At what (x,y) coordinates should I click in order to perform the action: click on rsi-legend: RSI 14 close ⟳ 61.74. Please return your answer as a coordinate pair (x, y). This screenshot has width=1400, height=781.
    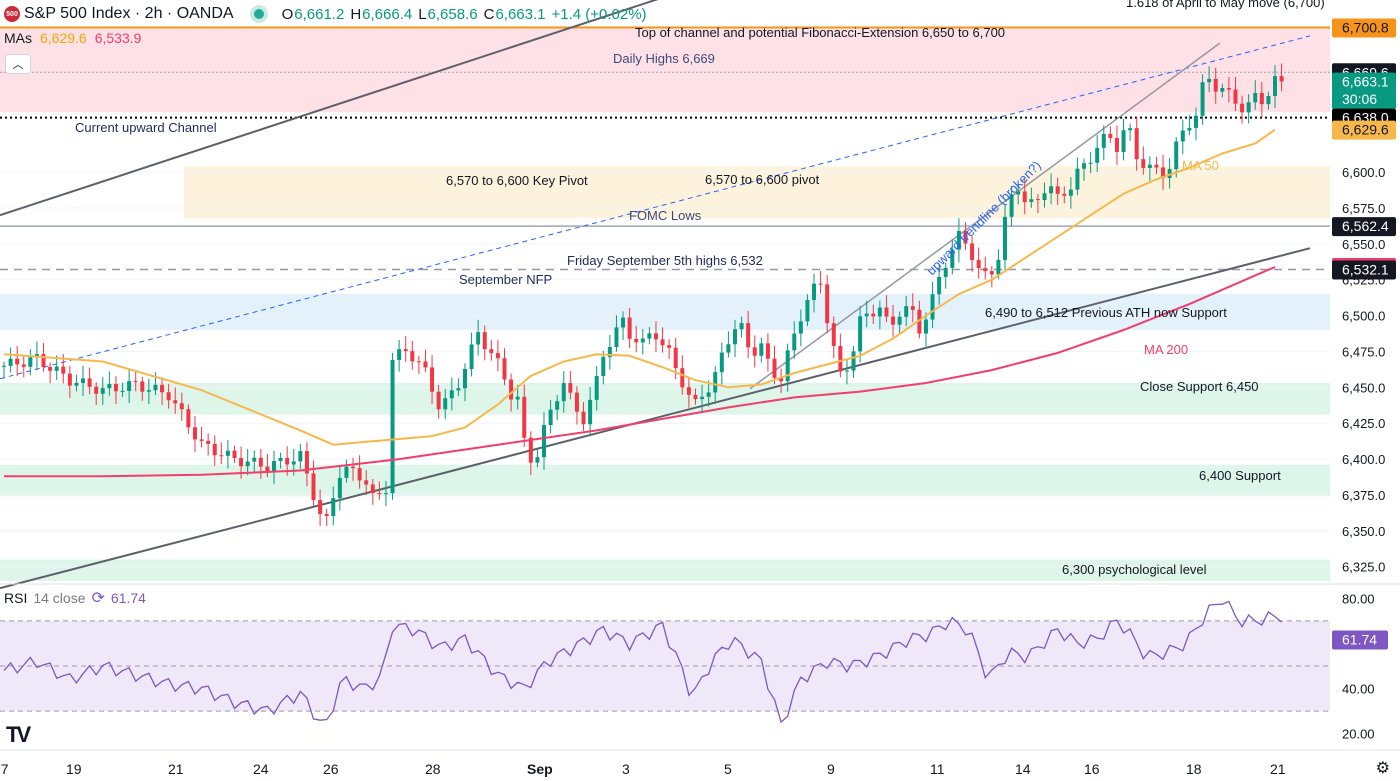
    Looking at the image, I should click on (75, 598).